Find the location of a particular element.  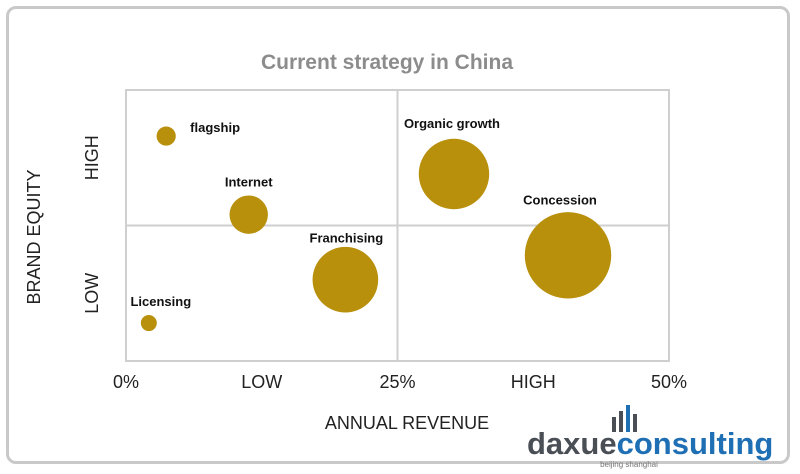

y-axis-ticks: LOW HIGH is located at coordinates (92, 224).